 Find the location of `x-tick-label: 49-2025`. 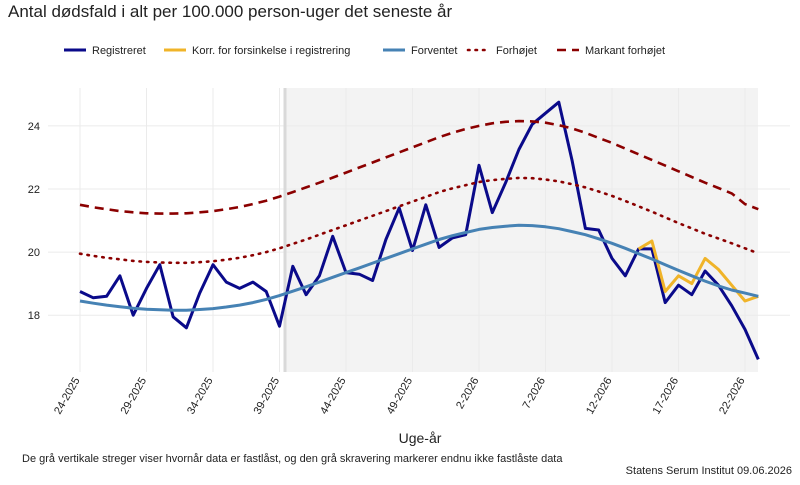

x-tick-label: 49-2025 is located at coordinates (400, 396).